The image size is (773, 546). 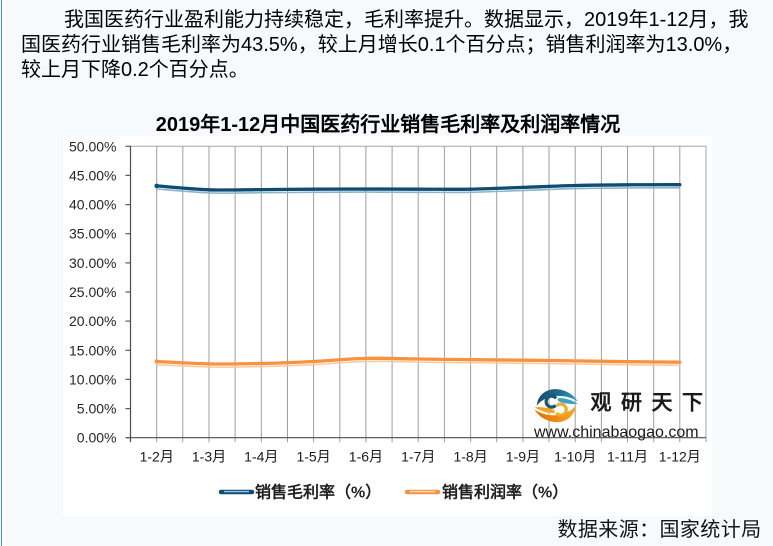 I want to click on svg-text: 观研天下, so click(x=652, y=402).